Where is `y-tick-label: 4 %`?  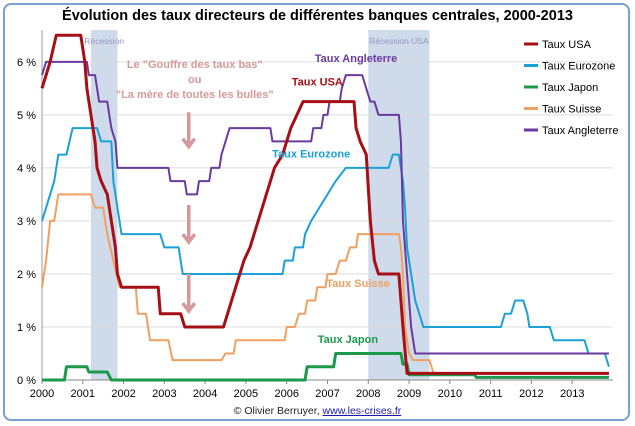
y-tick-label: 4 % is located at coordinates (26, 169).